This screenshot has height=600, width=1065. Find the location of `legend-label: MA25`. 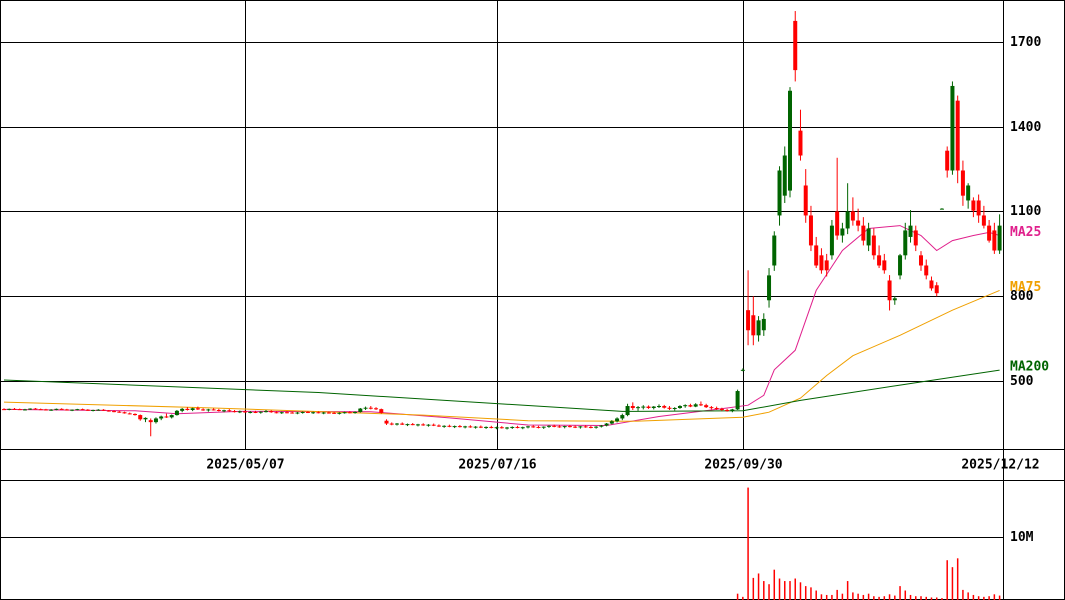

legend-label: MA25 is located at coordinates (1025, 232).